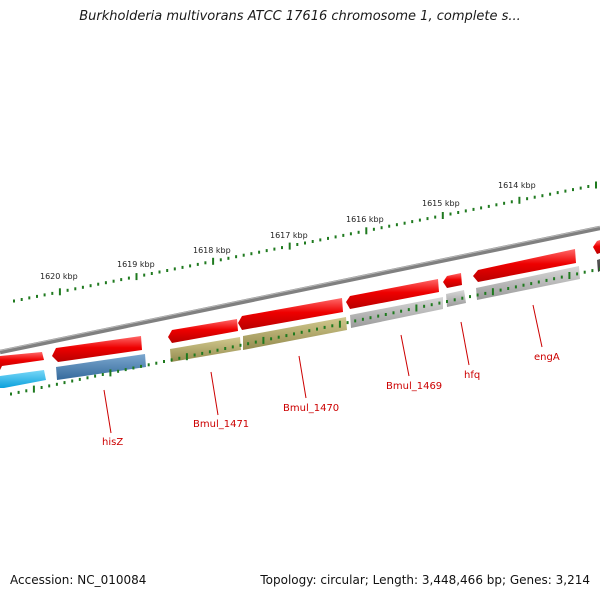 This screenshot has width=600, height=600. What do you see at coordinates (289, 235) in the screenshot?
I see `ruler-label-1617: 1617 kbp` at bounding box center [289, 235].